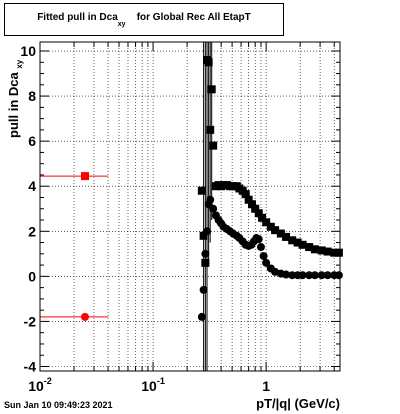 This screenshot has width=400, height=414. What do you see at coordinates (58, 405) in the screenshot?
I see `timestamp: Sun Jan 10 09:49:23 2021` at bounding box center [58, 405].